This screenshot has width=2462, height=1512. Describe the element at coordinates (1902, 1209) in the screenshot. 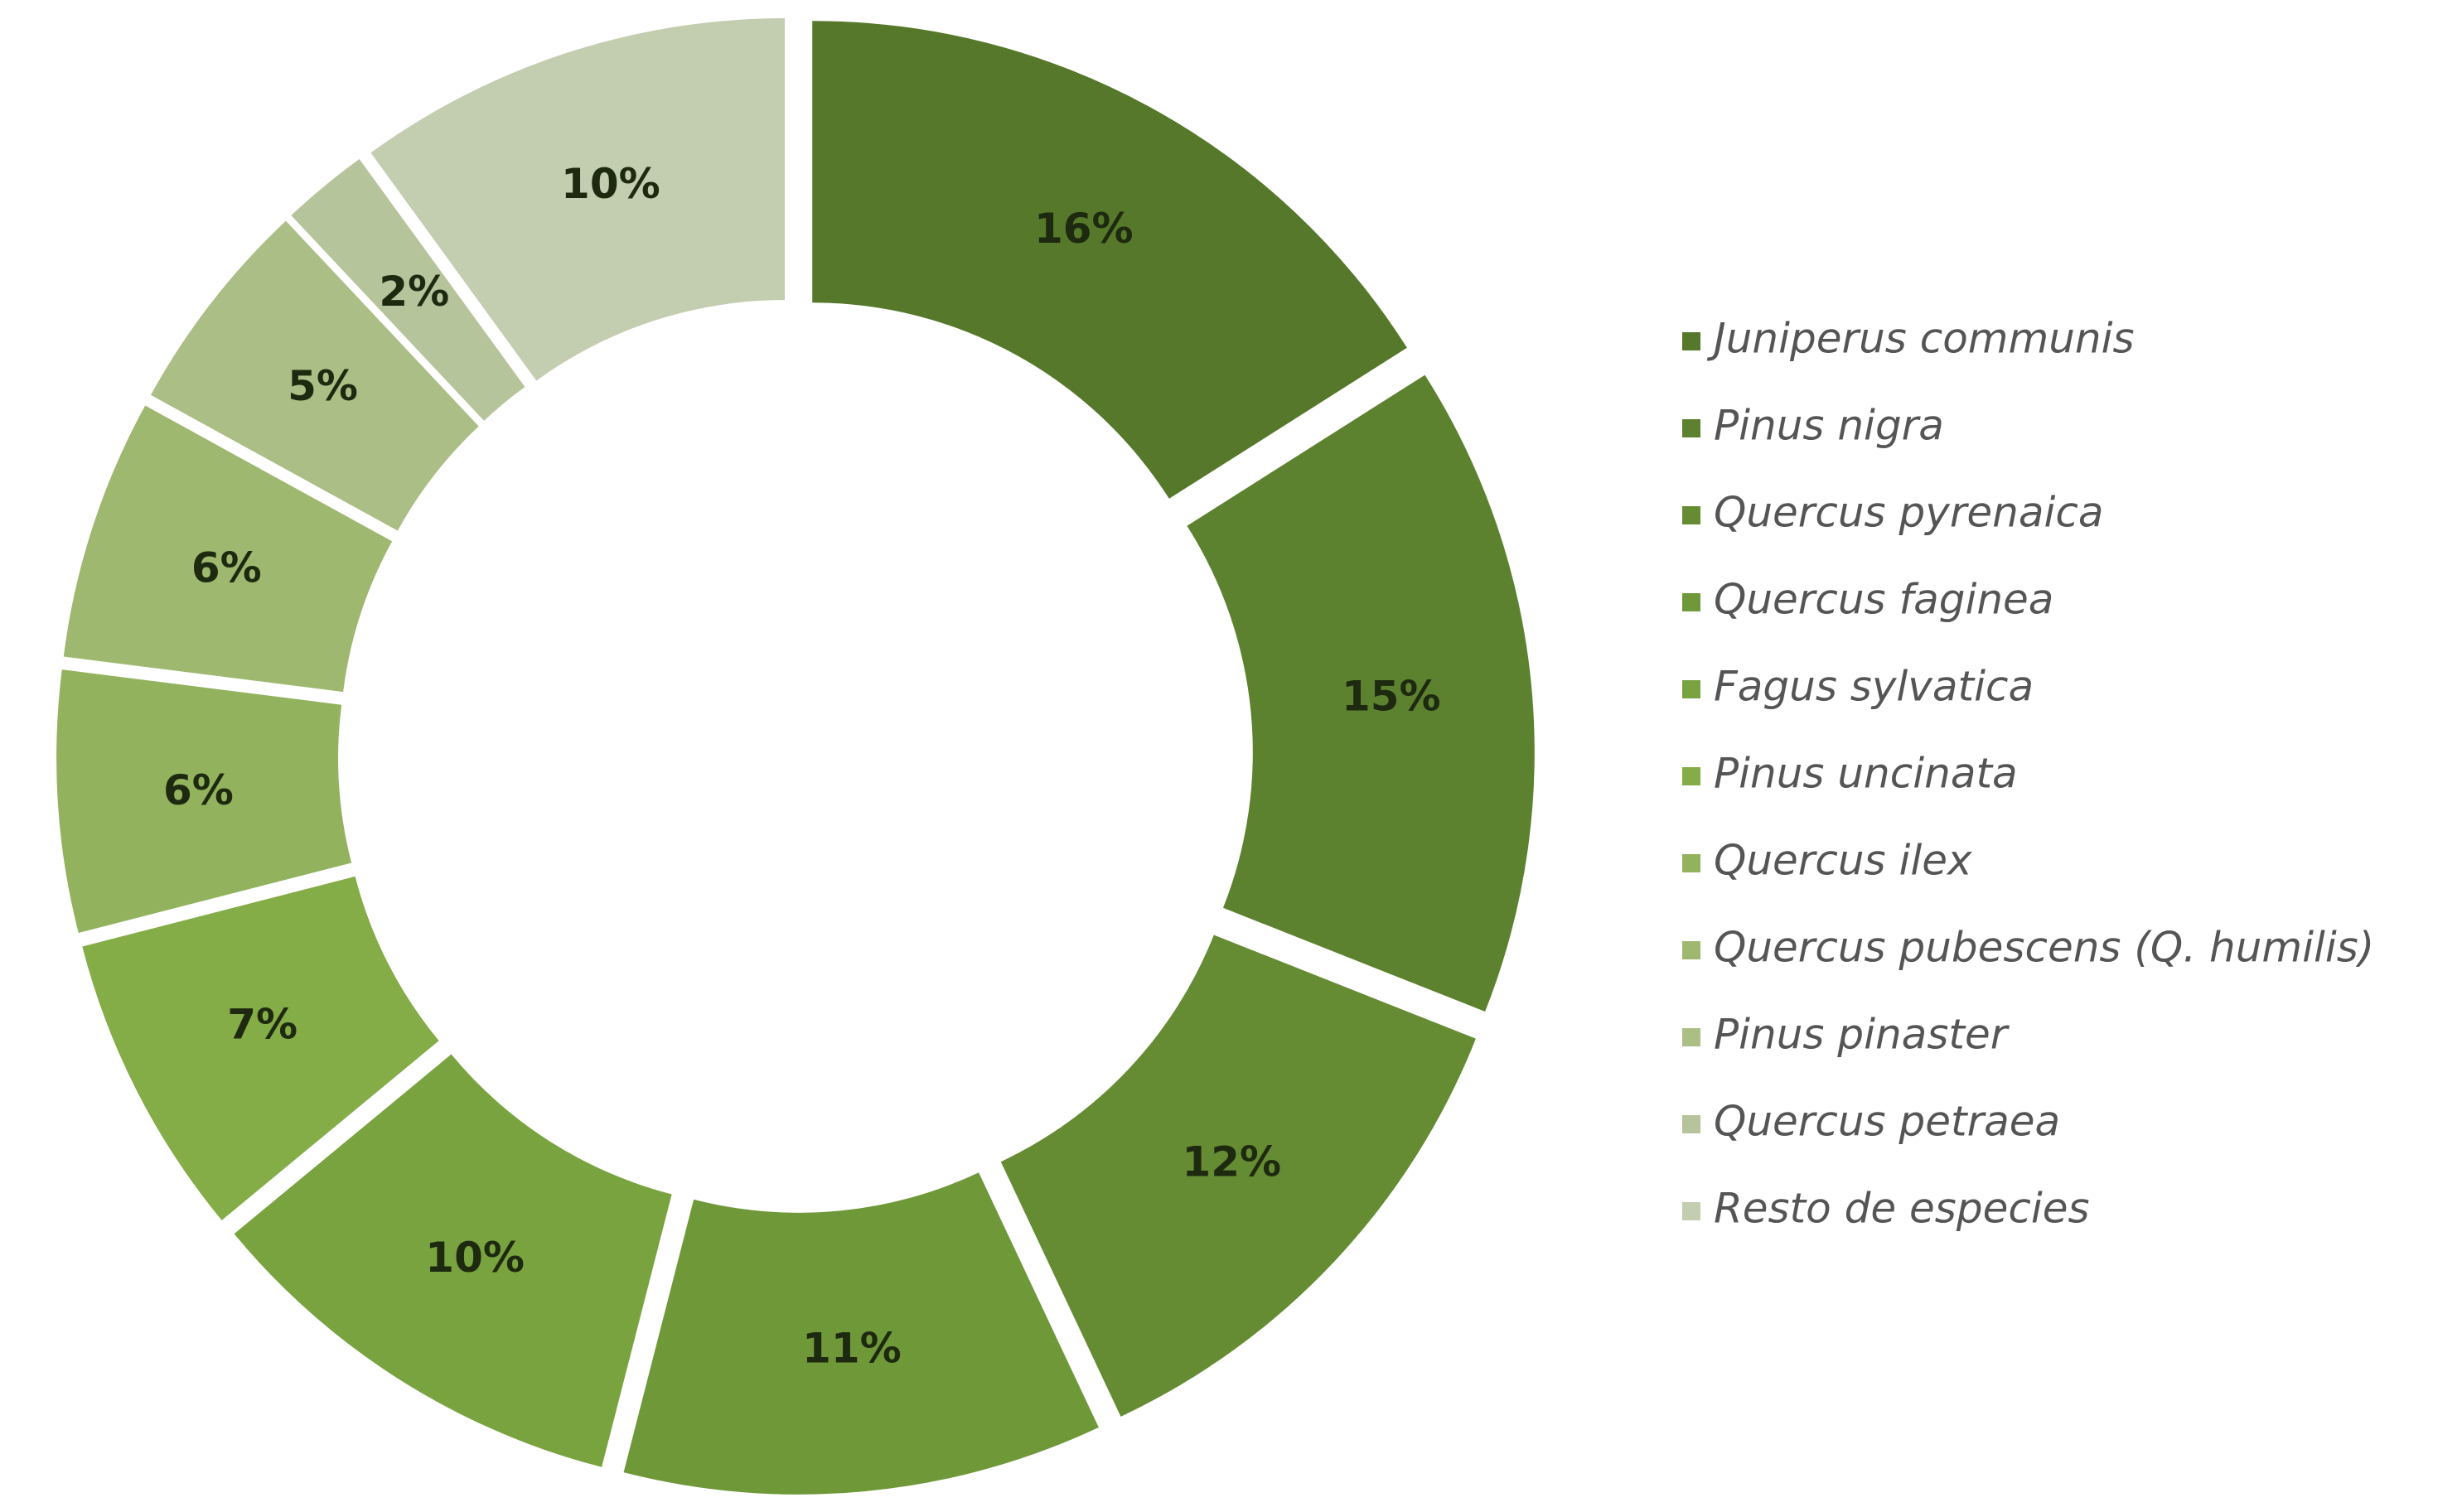

I see `legend-label: Resto de especies` at that location.